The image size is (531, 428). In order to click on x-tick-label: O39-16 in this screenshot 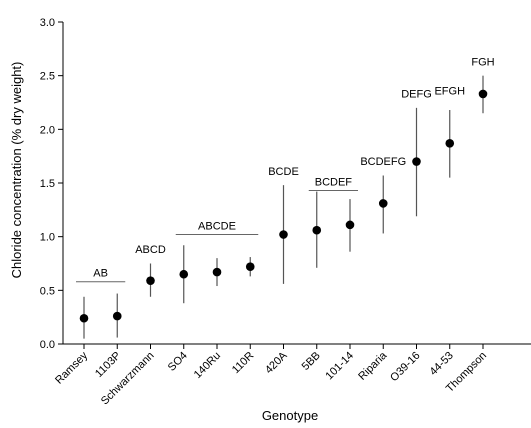, I will do `click(405, 367)`.